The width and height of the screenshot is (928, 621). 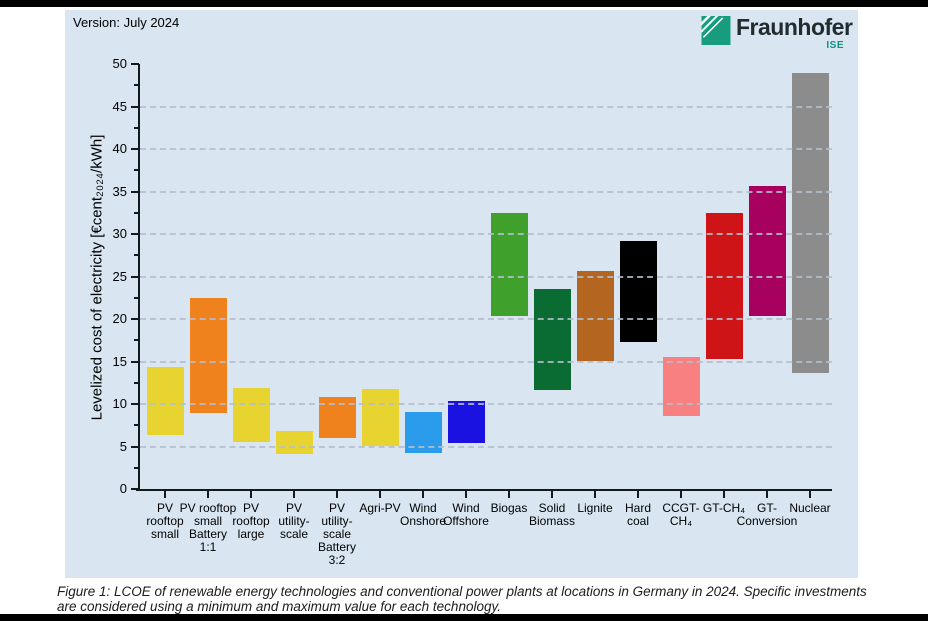 I want to click on bottom-border-bar, so click(x=464, y=617).